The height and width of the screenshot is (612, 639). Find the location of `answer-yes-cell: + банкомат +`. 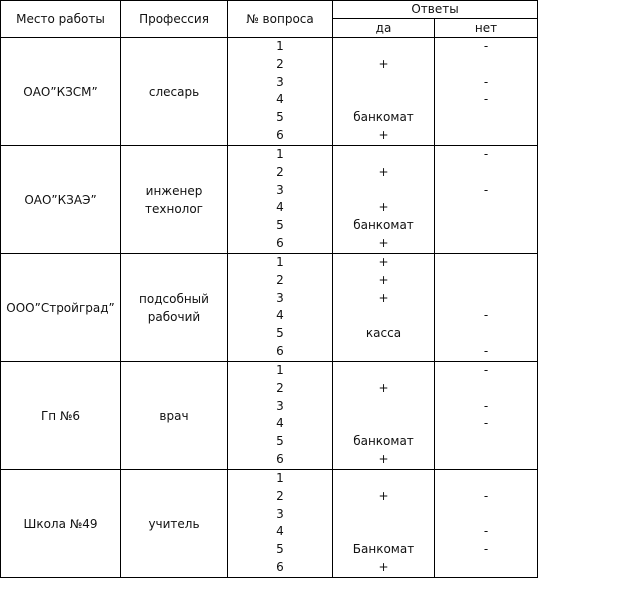

answer-yes-cell: + банкомат + is located at coordinates (383, 415).